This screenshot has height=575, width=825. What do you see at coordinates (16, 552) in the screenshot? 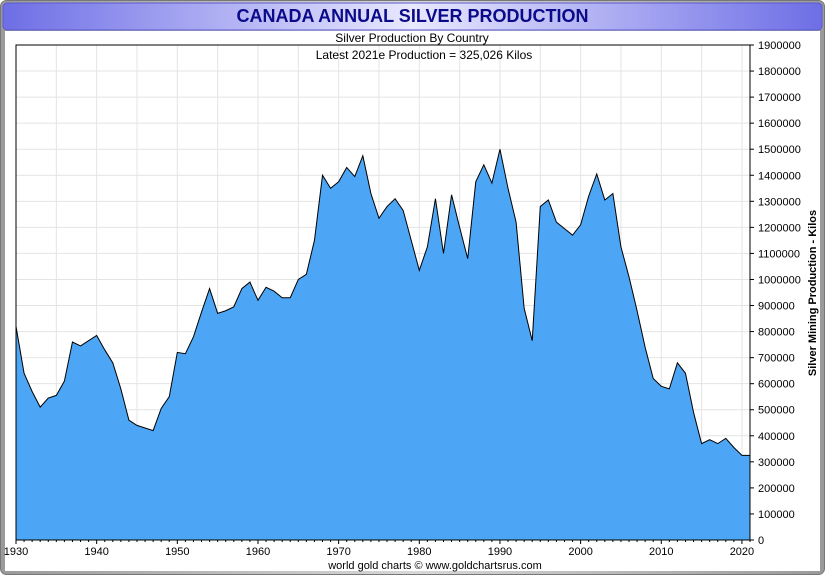
I see `x-tick-label: 1930` at bounding box center [16, 552].